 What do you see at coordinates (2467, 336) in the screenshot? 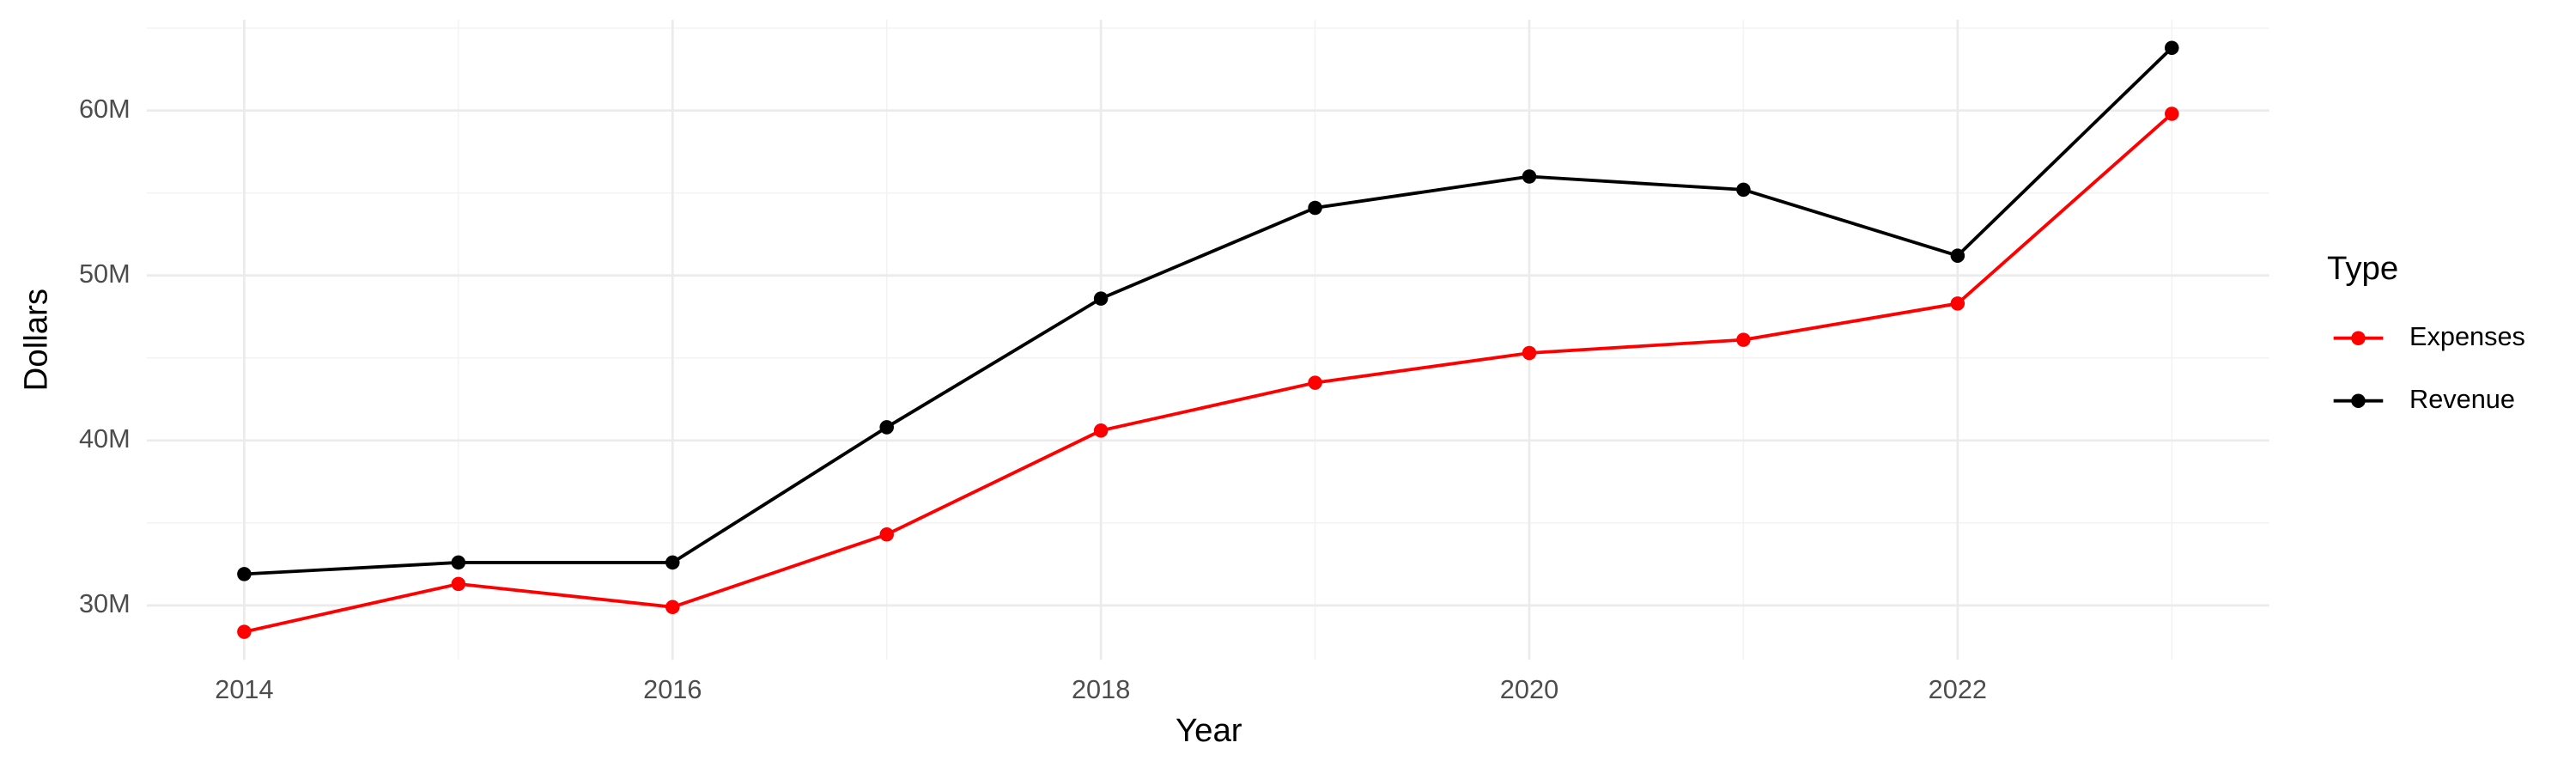
I see `legend-label: Expenses` at bounding box center [2467, 336].